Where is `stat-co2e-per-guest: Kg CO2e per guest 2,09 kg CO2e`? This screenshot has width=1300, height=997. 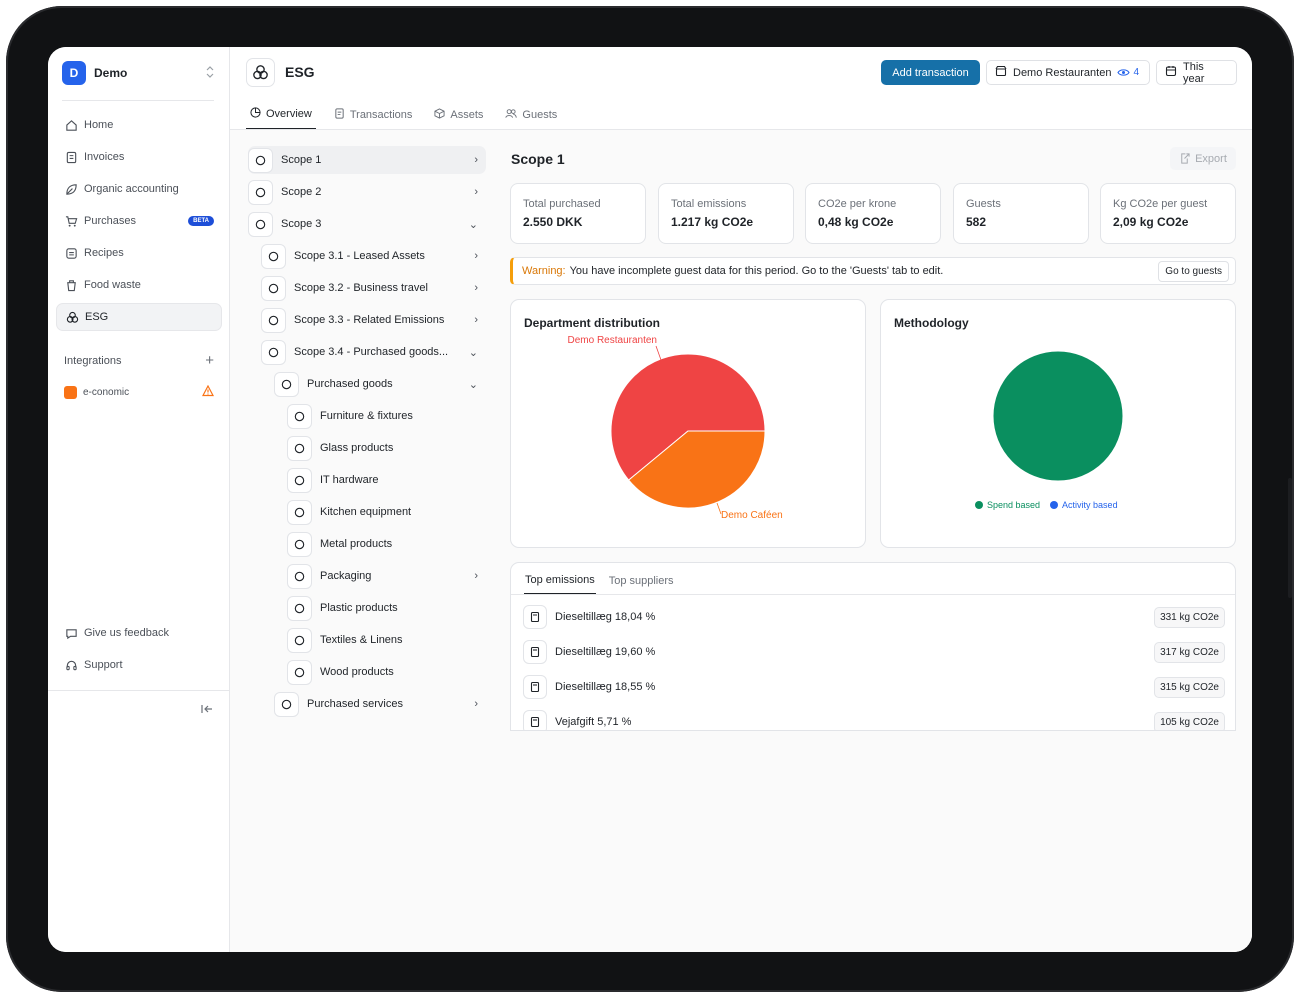
stat-co2e-per-guest: Kg CO2e per guest 2,09 kg CO2e is located at coordinates (1168, 213).